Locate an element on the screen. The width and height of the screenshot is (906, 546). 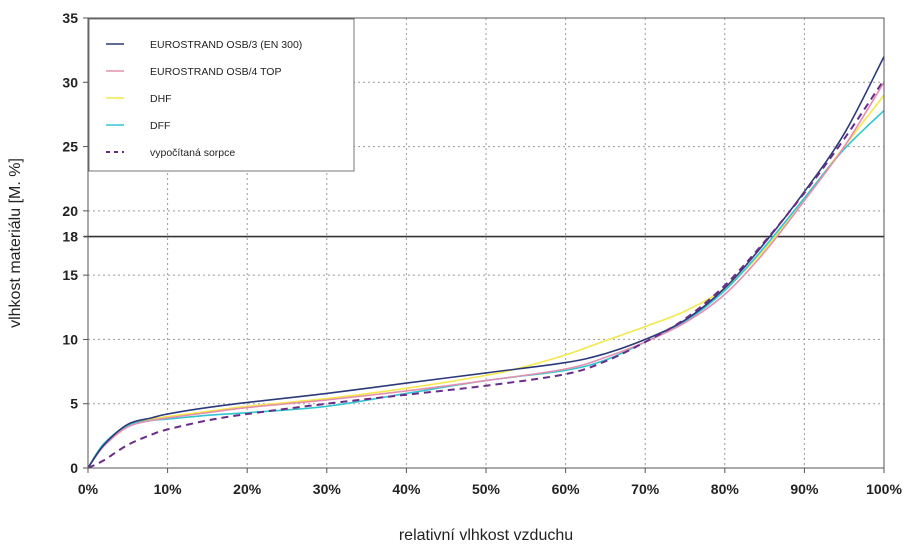
legend-label: EUROSTRAND OSB/4 TOP is located at coordinates (215, 72).